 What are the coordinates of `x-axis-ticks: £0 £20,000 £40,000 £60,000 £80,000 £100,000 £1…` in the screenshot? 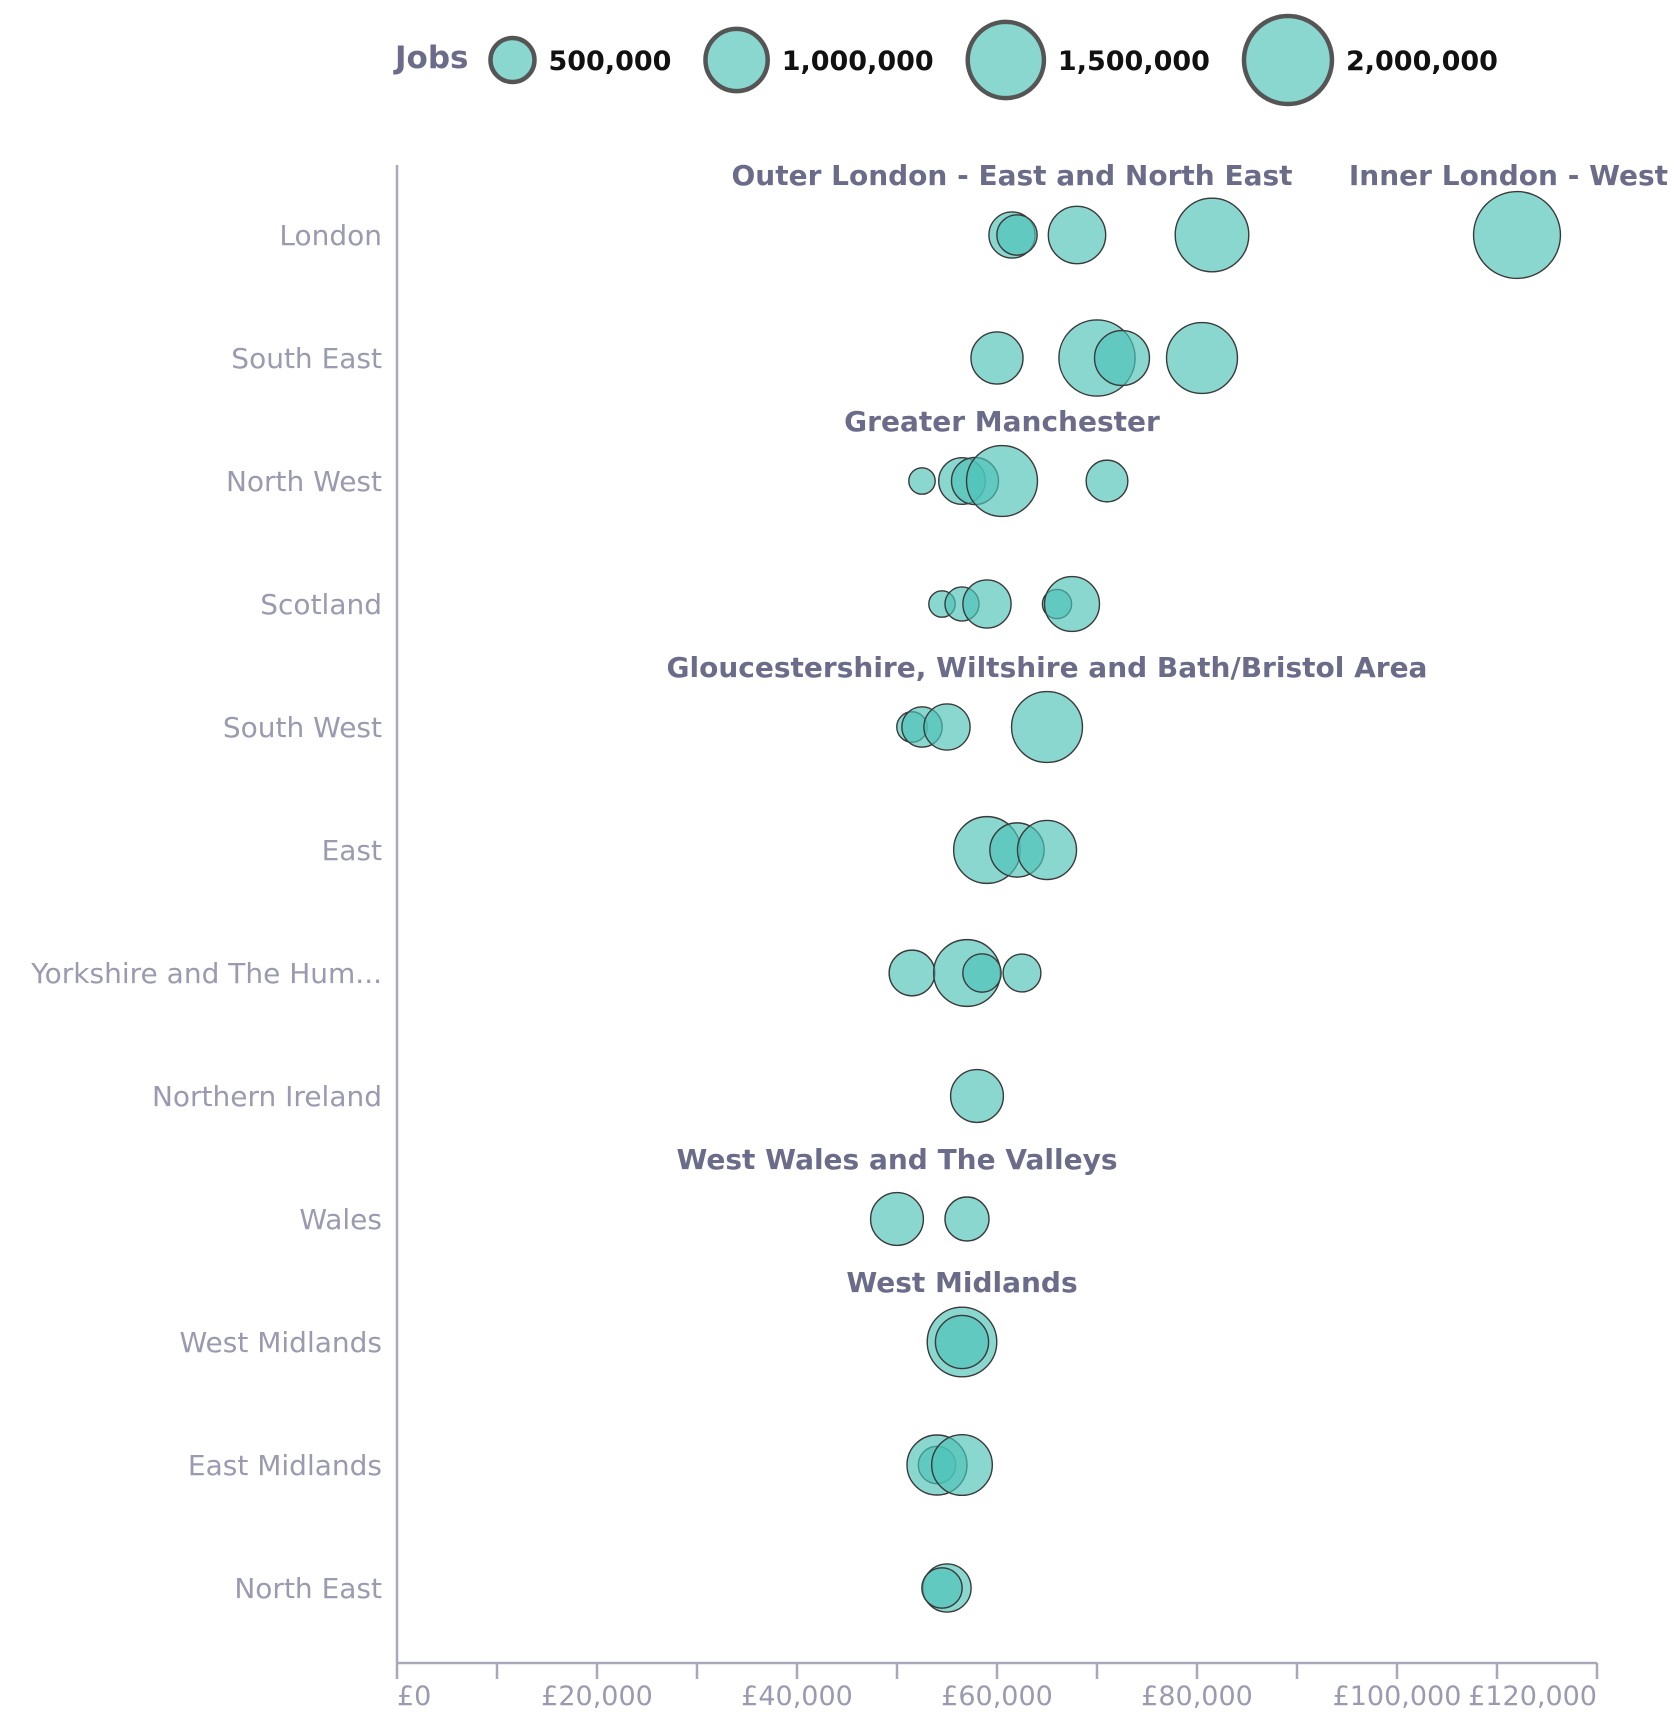 It's located at (997, 1687).